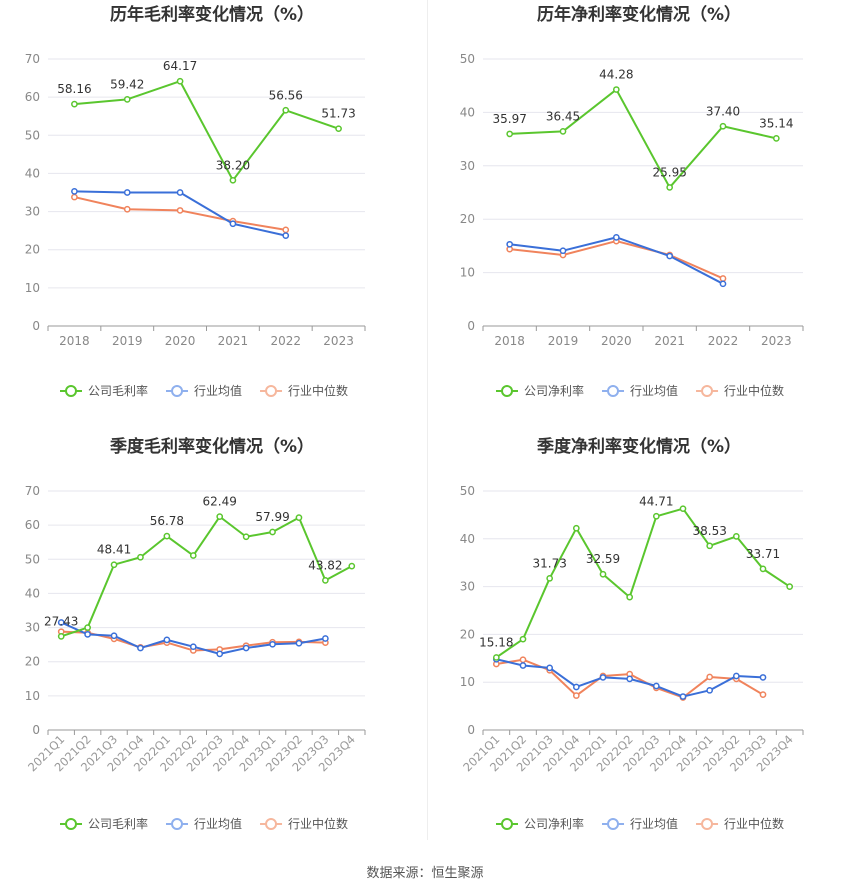  I want to click on chart-title: 历年净利率变化情况（%）, so click(639, 14).